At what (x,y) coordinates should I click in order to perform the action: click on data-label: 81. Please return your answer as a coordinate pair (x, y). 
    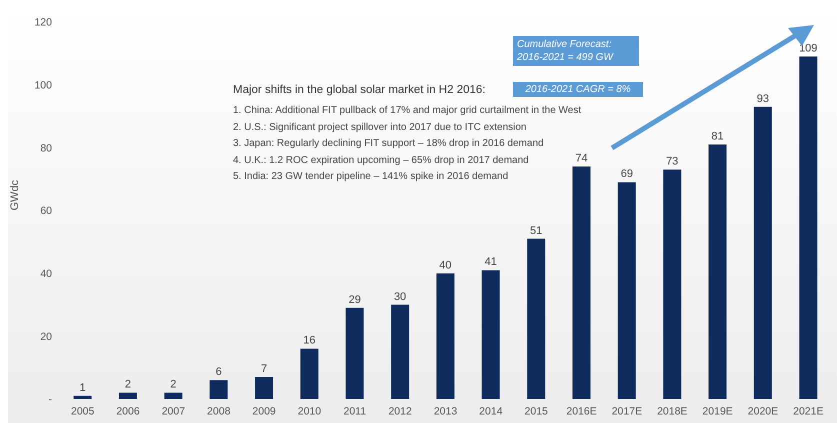
    Looking at the image, I should click on (717, 136).